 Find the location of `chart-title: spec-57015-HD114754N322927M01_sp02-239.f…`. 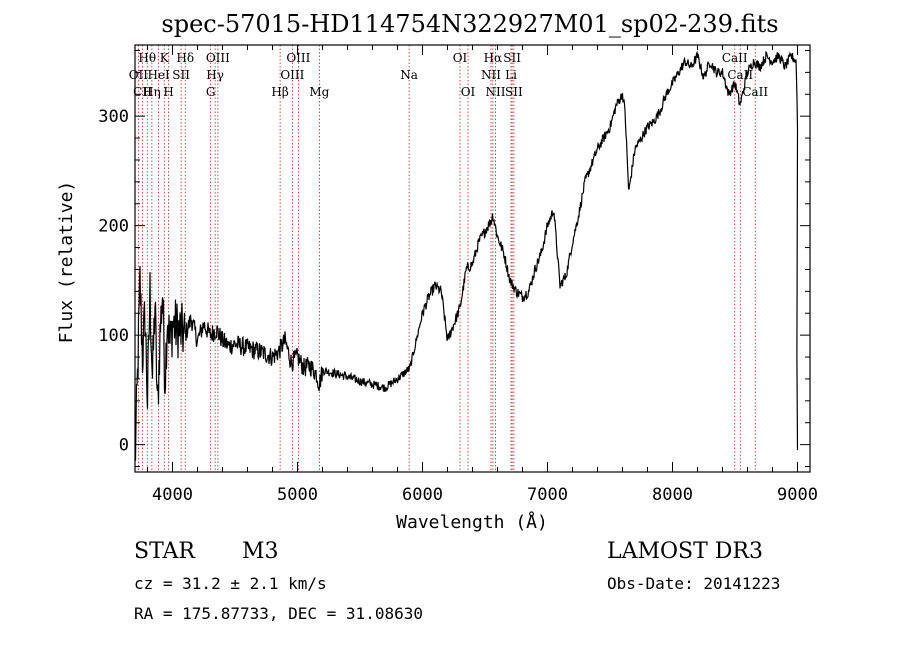

chart-title: spec-57015-HD114754N322927M01_sp02-239.f… is located at coordinates (469, 24).